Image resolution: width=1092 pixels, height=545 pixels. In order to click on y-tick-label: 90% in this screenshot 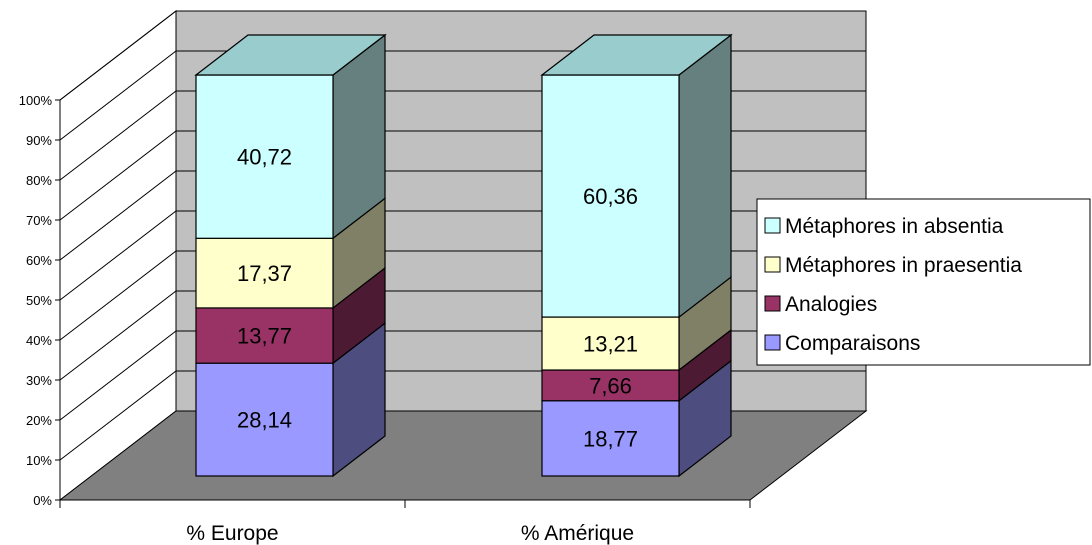, I will do `click(39, 140)`.